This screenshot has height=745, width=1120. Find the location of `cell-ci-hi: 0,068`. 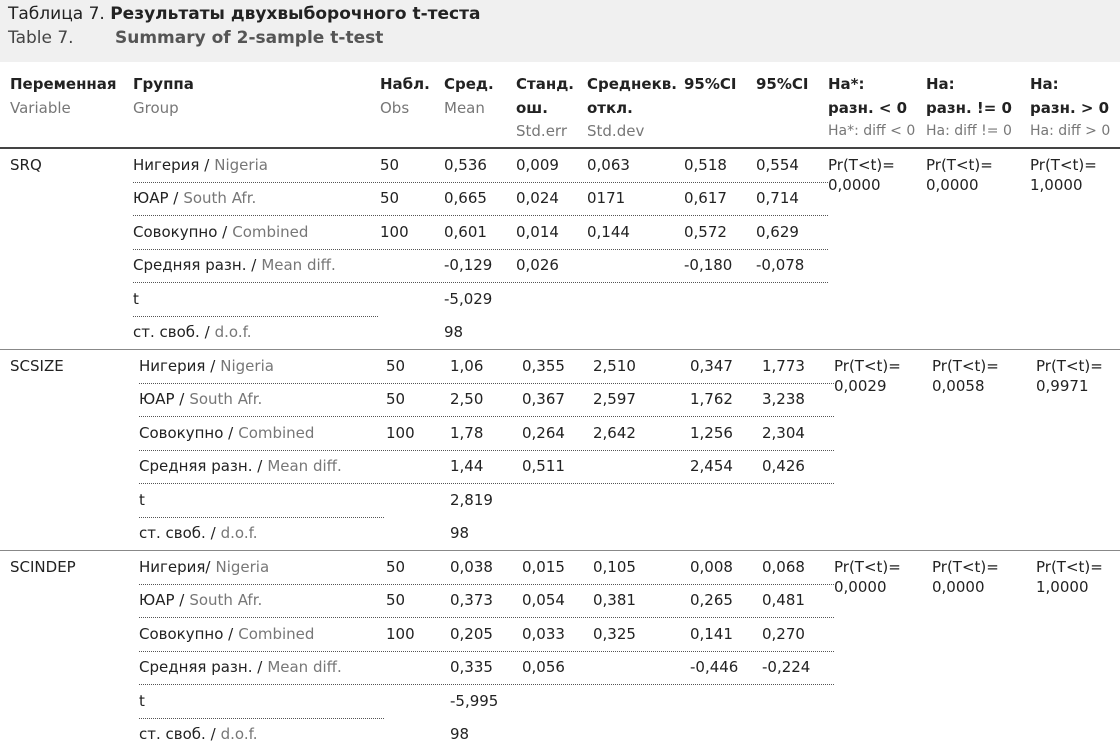

cell-ci-hi: 0,068 is located at coordinates (783, 567).